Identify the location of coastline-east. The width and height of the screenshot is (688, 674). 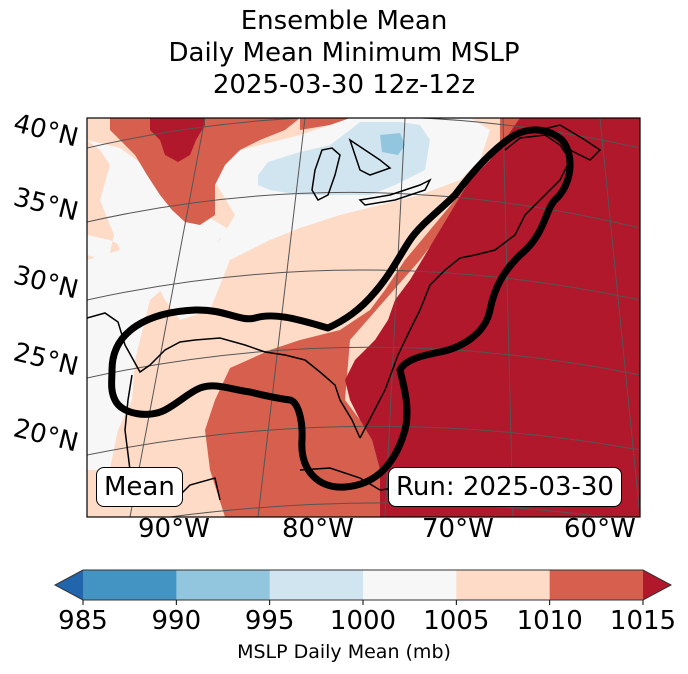
(465, 286).